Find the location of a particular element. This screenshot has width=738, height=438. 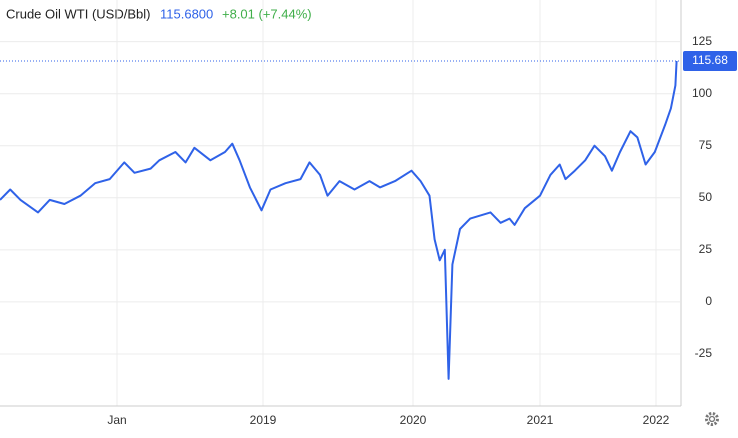

x-tick-label: 2022 is located at coordinates (656, 420).